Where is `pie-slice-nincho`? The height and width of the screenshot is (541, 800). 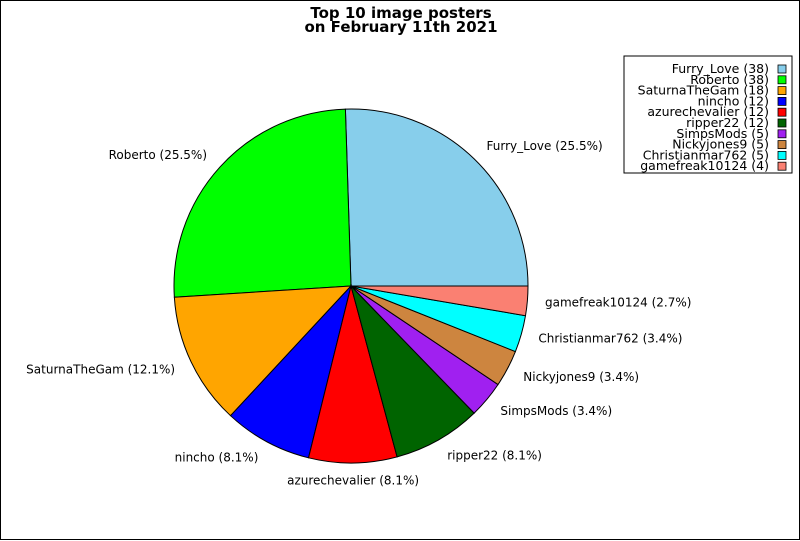
pie-slice-nincho is located at coordinates (290, 371).